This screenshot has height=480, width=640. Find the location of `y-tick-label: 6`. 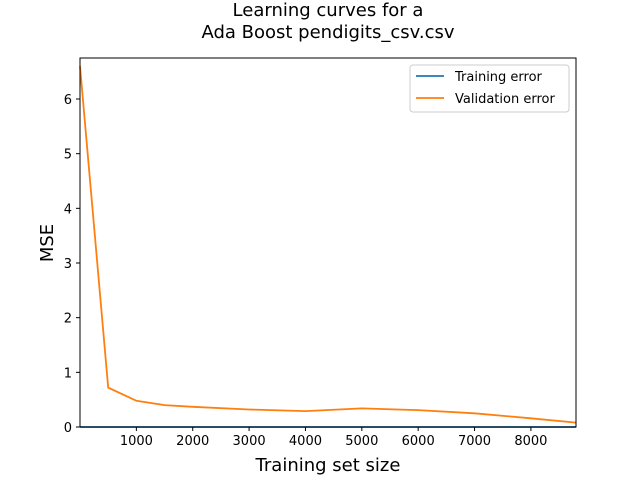

y-tick-label: 6 is located at coordinates (68, 100).